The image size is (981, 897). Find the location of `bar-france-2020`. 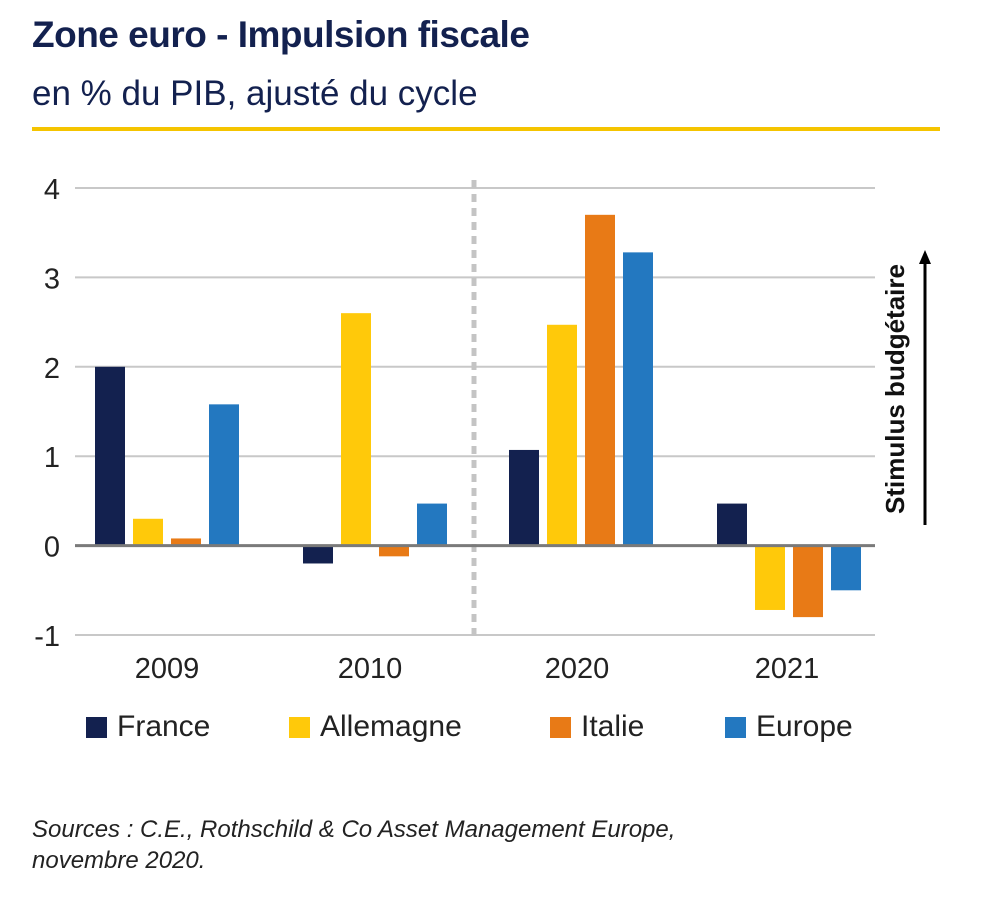

bar-france-2020 is located at coordinates (524, 497).